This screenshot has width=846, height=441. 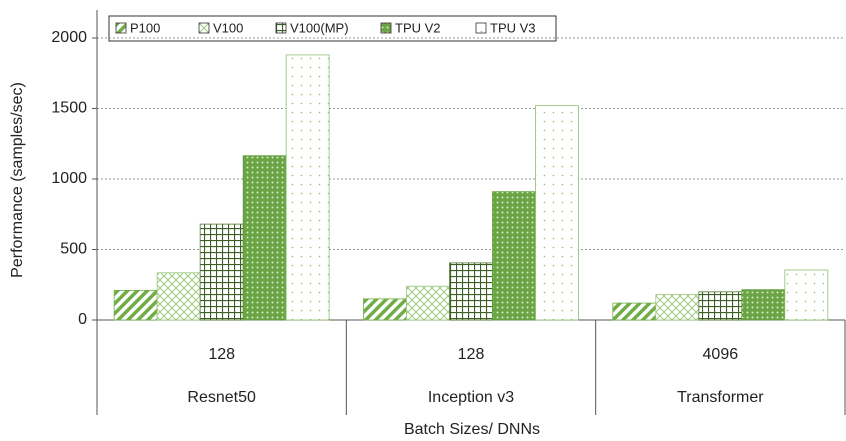 I want to click on x-group-label: Inception v3, so click(x=471, y=397).